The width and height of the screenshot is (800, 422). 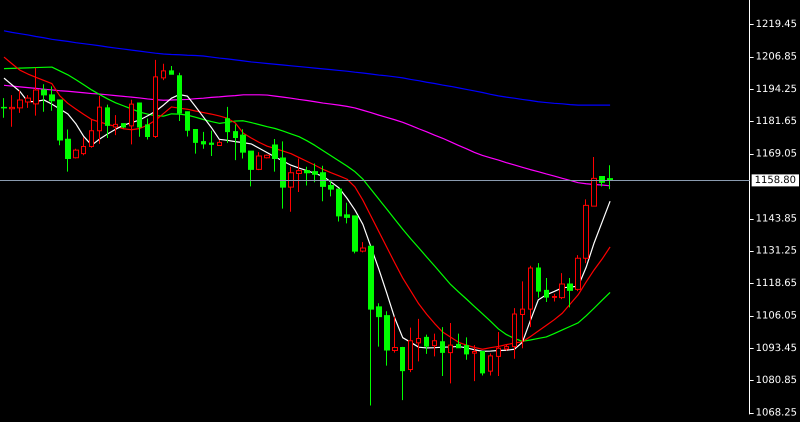 I want to click on ref-line-label: 1158.80, so click(x=775, y=180).